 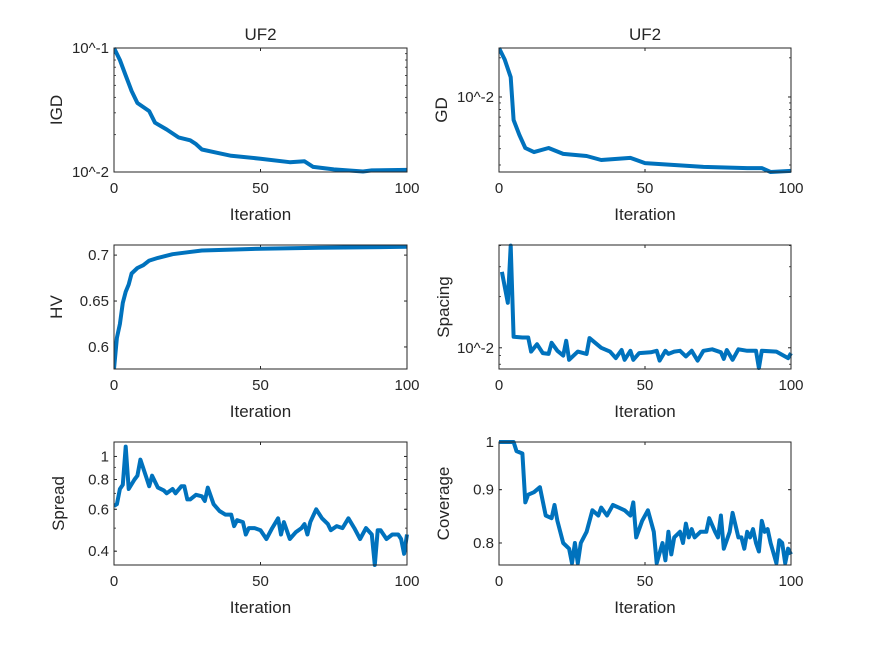 I want to click on subplot-igd: 0 50 100 10^-2 10^-1 Iteration IGD UF2, so click(x=233, y=124).